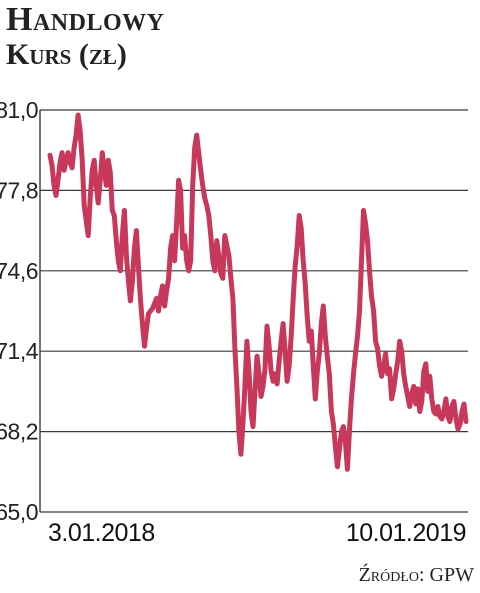  What do you see at coordinates (257, 533) in the screenshot?
I see `x-axis-labels: 3.01.2018 10.01.2019` at bounding box center [257, 533].